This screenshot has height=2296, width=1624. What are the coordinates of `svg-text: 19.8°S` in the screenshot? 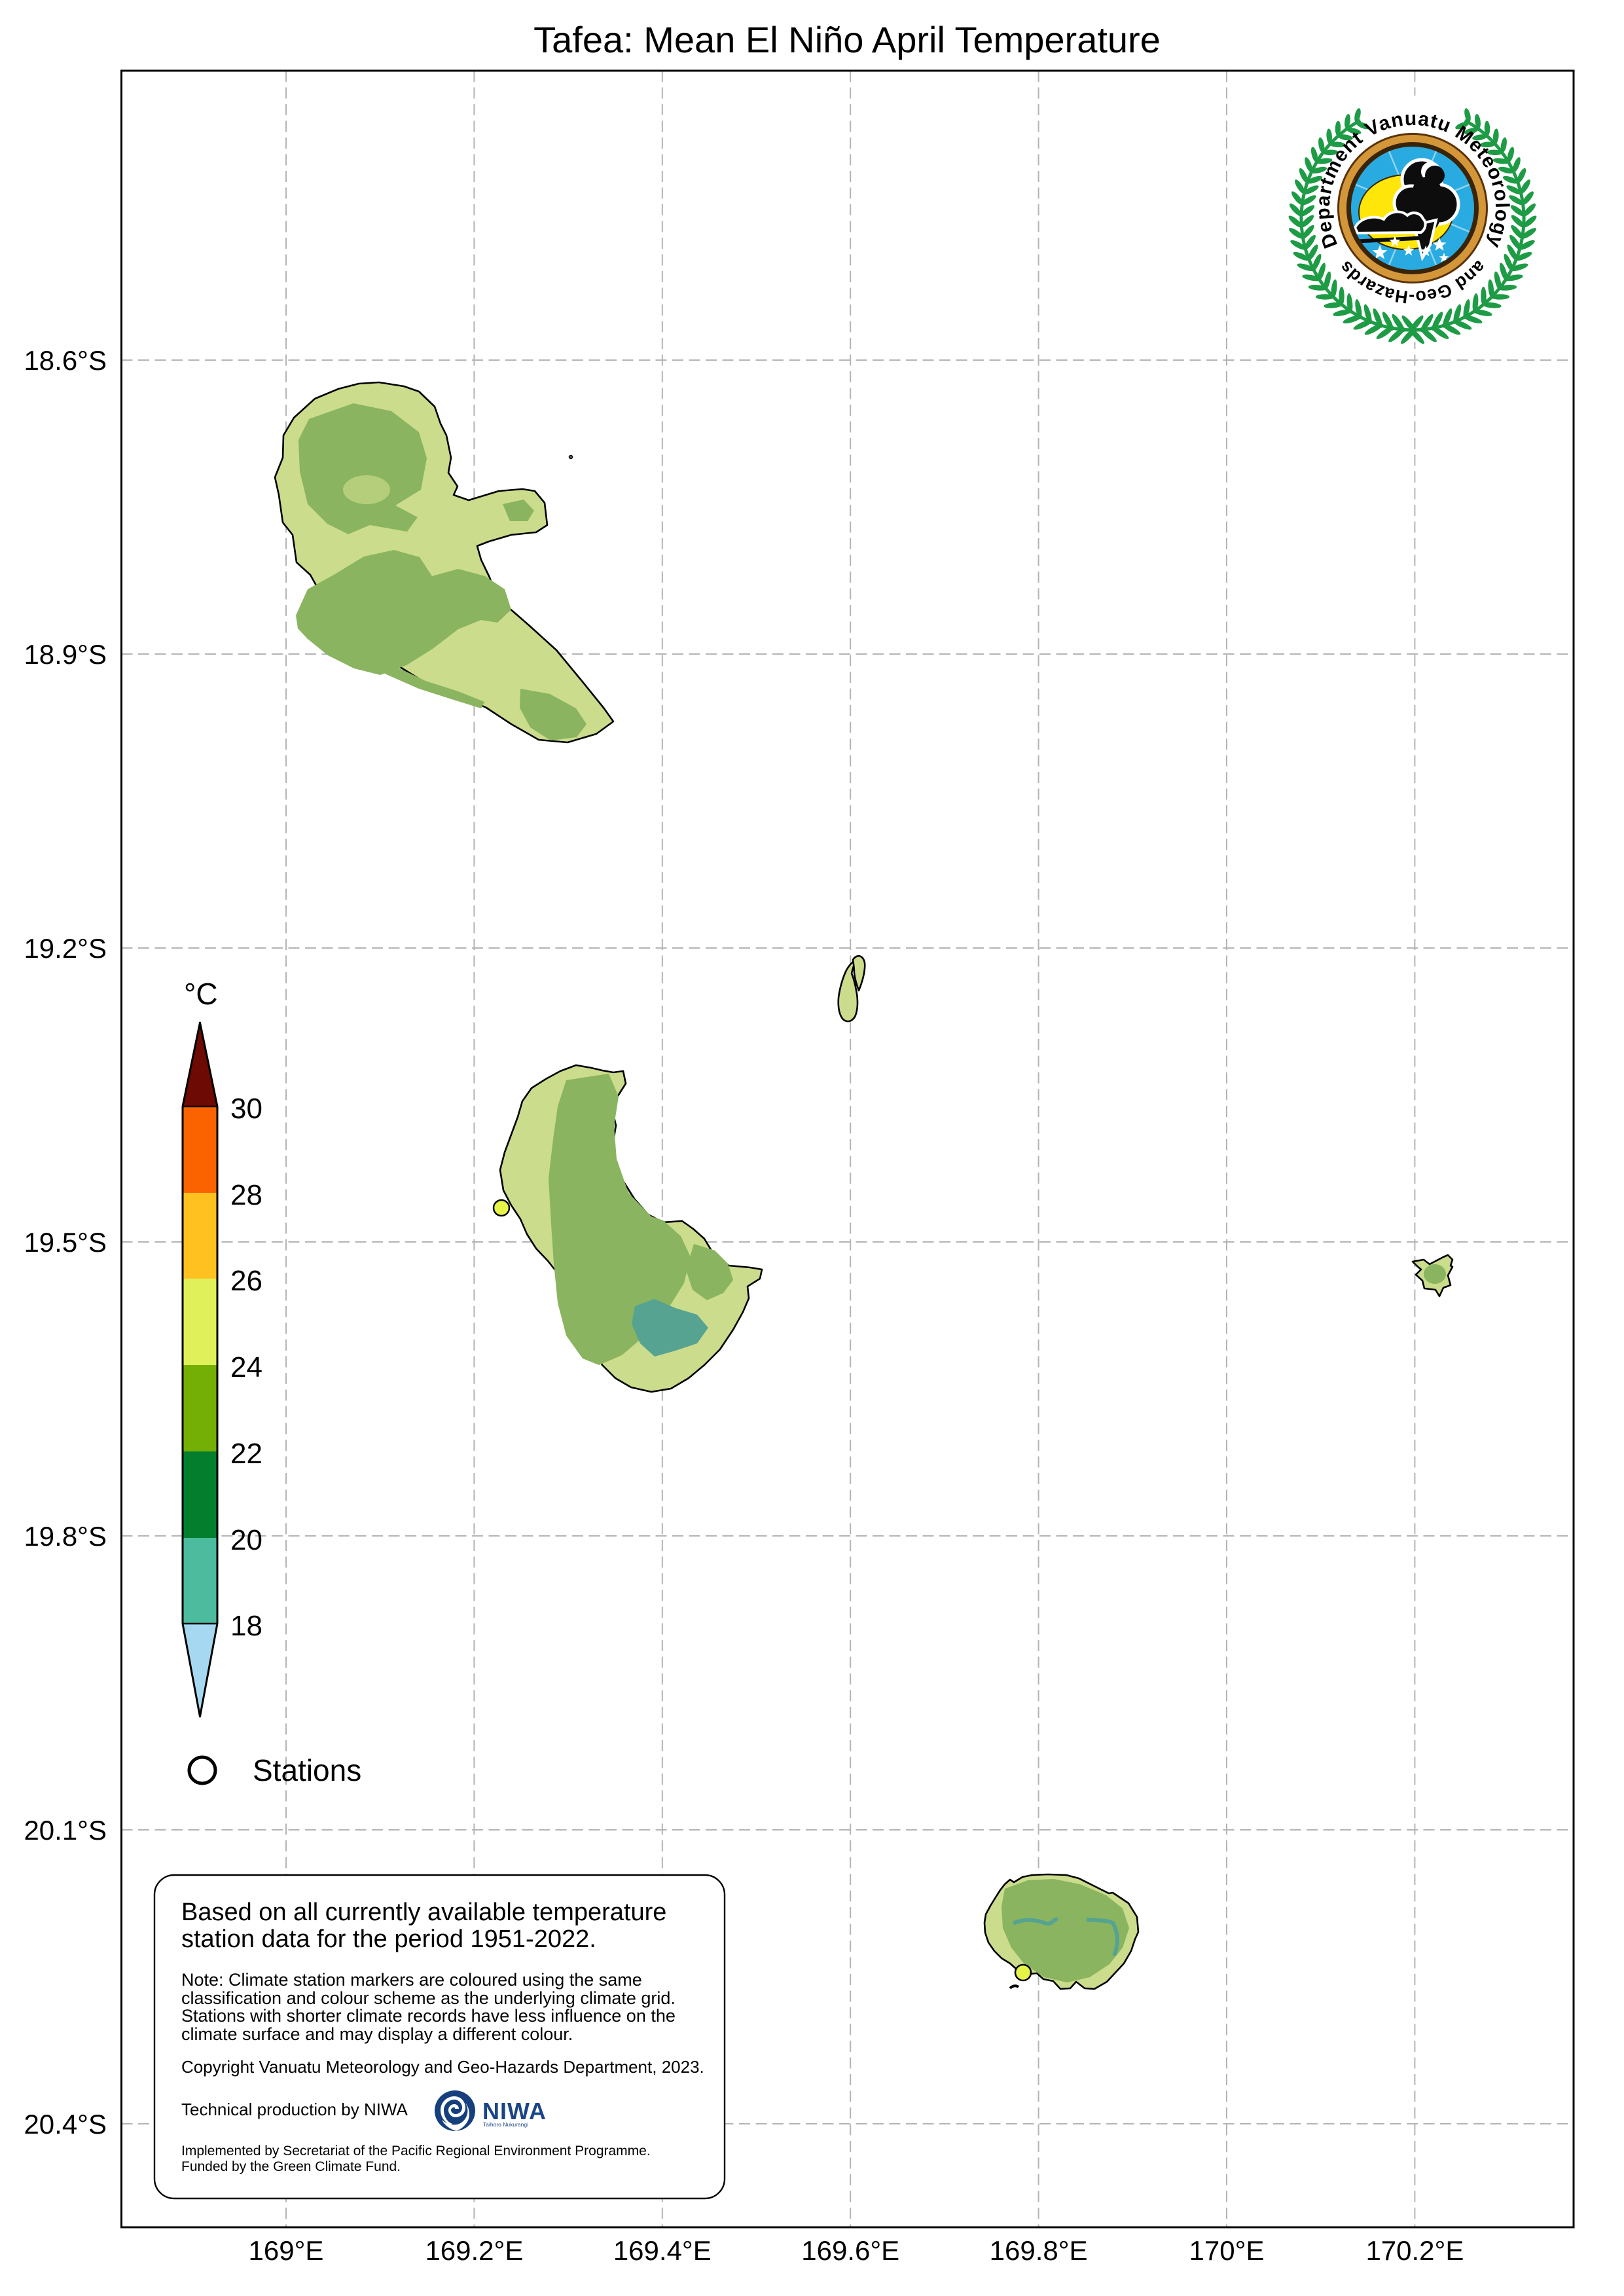 It's located at (65, 1536).